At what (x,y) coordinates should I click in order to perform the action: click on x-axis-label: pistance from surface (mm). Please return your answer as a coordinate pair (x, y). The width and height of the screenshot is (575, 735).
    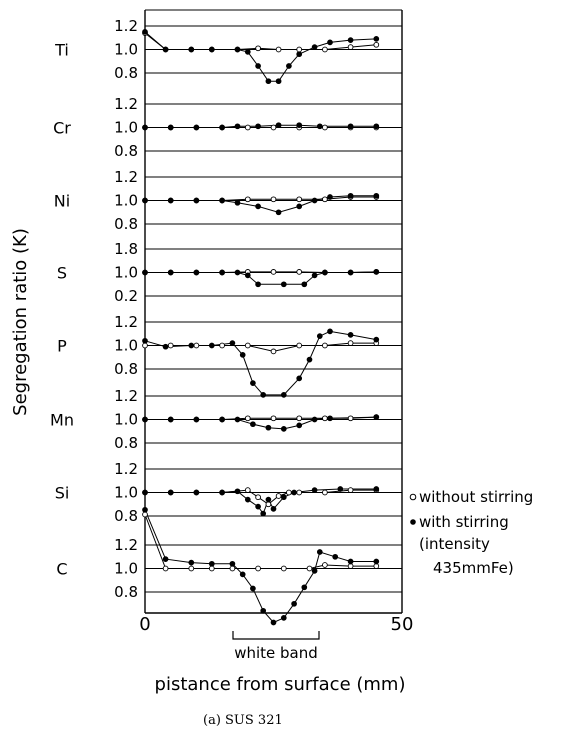
    Looking at the image, I should click on (280, 684).